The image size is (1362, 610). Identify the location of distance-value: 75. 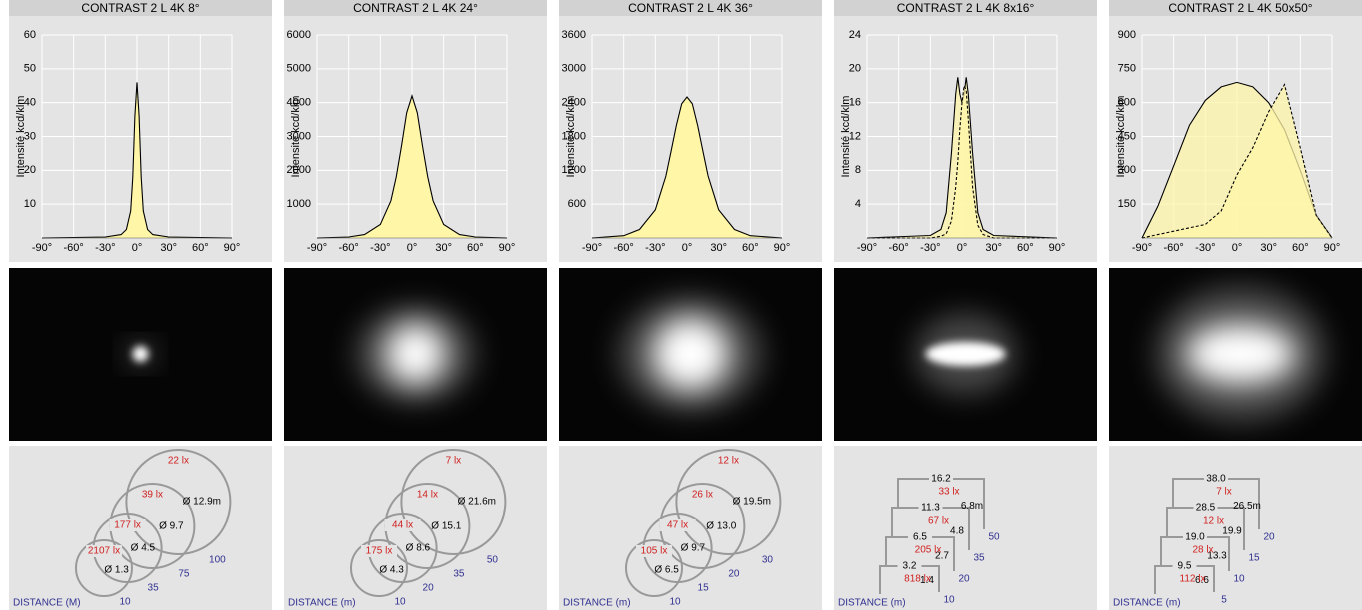
(184, 574).